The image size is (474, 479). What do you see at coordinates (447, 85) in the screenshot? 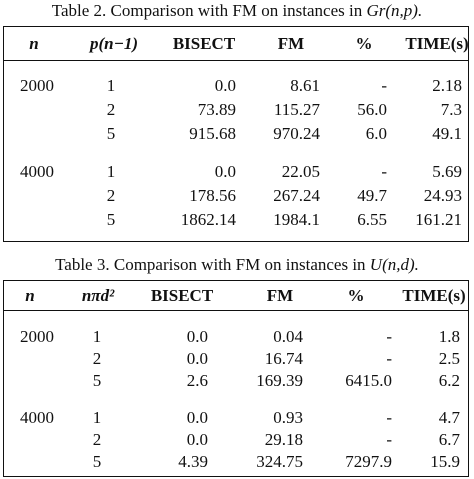
I see `table2-cell: 2.18` at bounding box center [447, 85].